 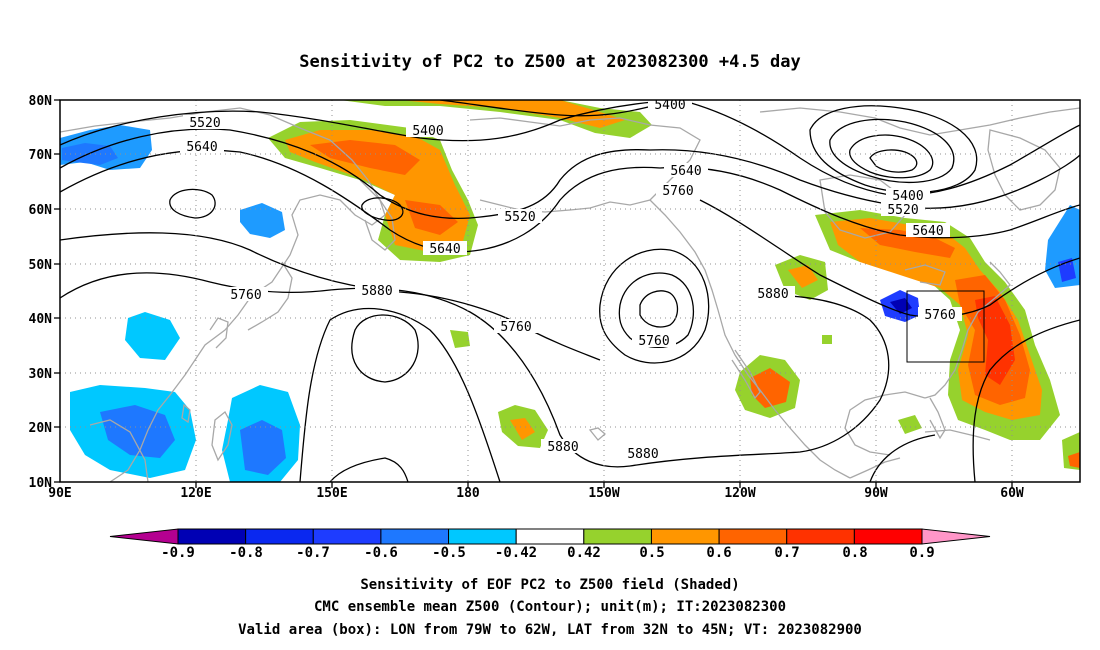 I want to click on lon-label: 120W, so click(x=739, y=493).